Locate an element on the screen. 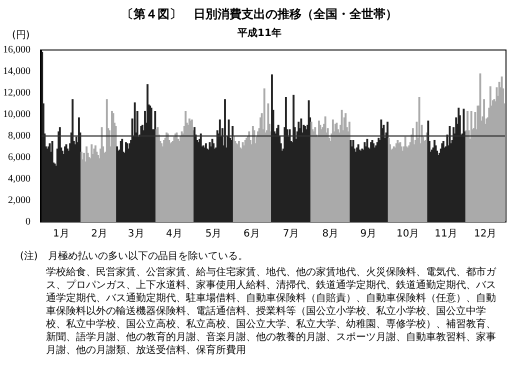 The width and height of the screenshot is (519, 373). y-tick-label: 12,000 is located at coordinates (16, 93).